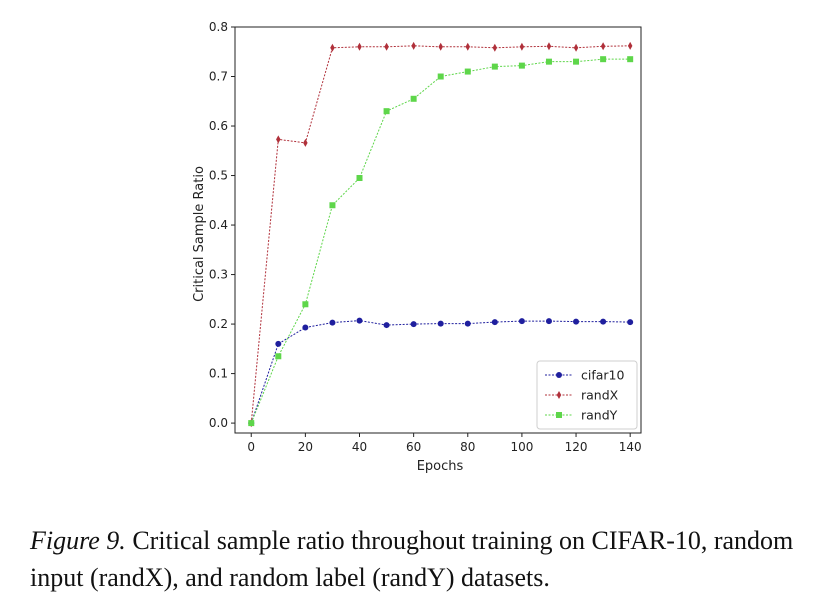  Describe the element at coordinates (199, 234) in the screenshot. I see `y-axis-title: Critical Sample Ratio` at that location.